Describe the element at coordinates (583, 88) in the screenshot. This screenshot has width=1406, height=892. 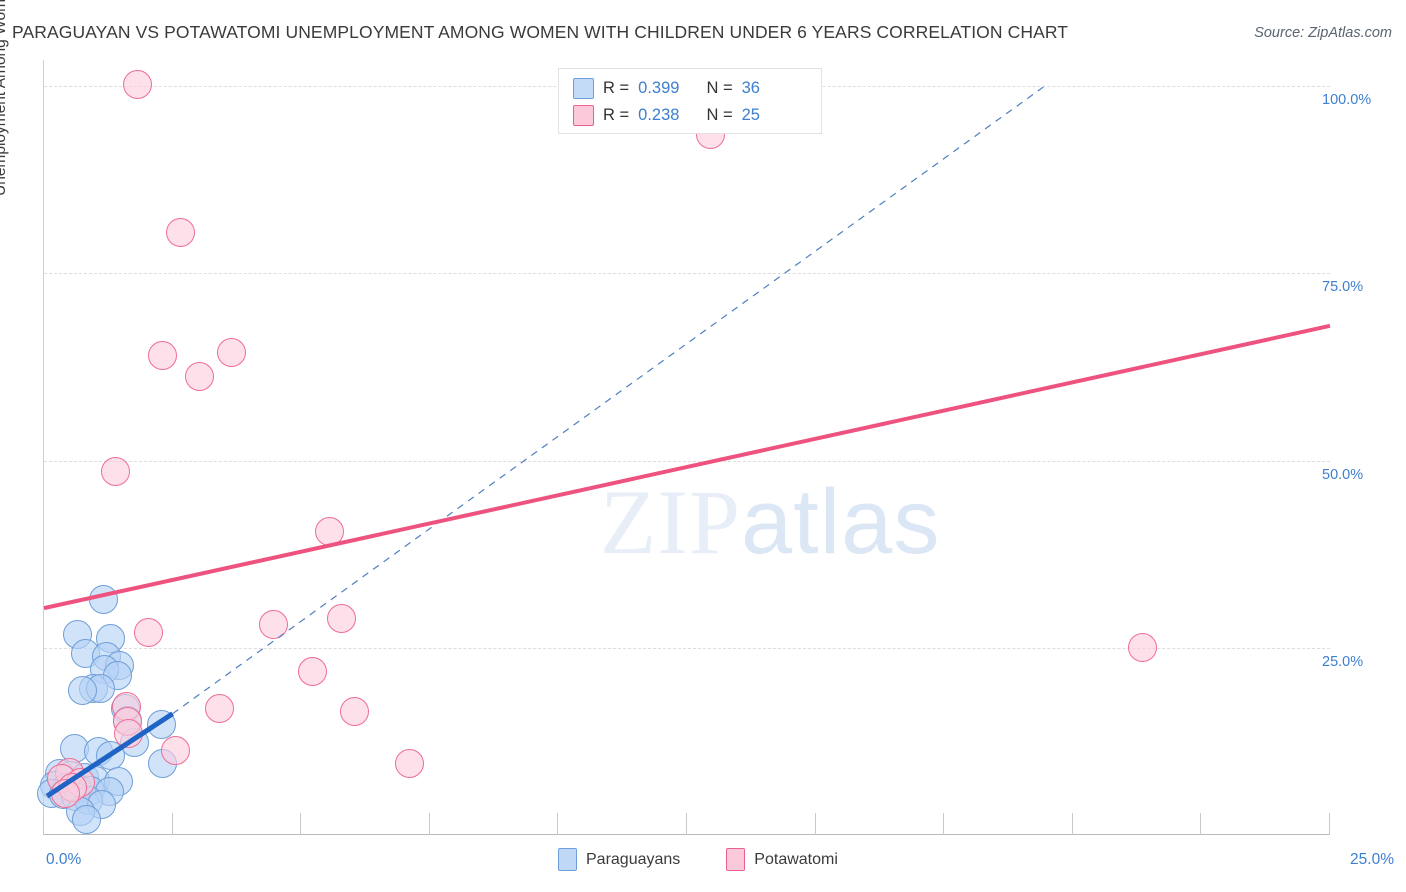
I see `stats-swatch-paraguayans` at that location.